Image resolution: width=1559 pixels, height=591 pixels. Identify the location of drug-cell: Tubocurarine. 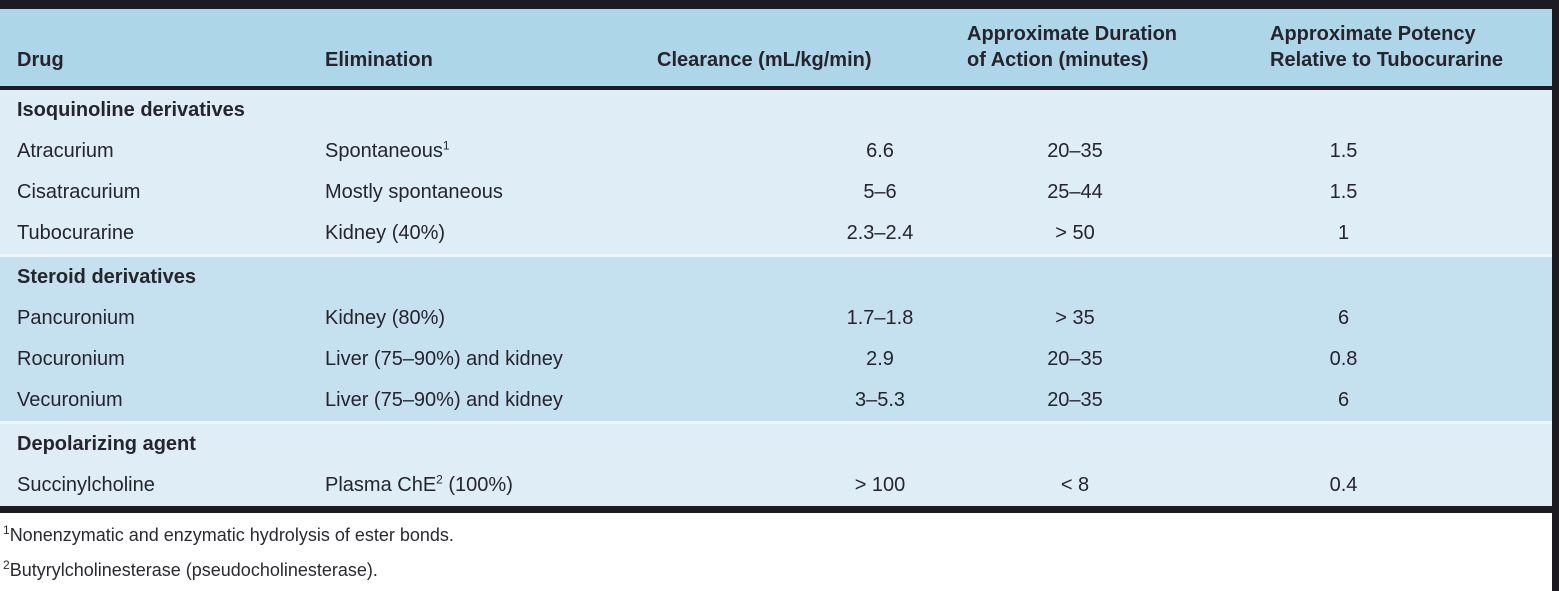
(157, 234).